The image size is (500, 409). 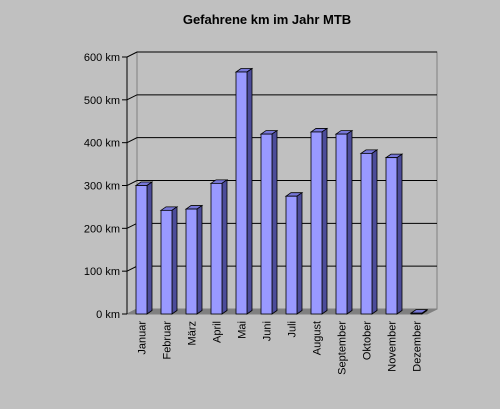 I want to click on y-tick-label: 100 km, so click(x=102, y=272).